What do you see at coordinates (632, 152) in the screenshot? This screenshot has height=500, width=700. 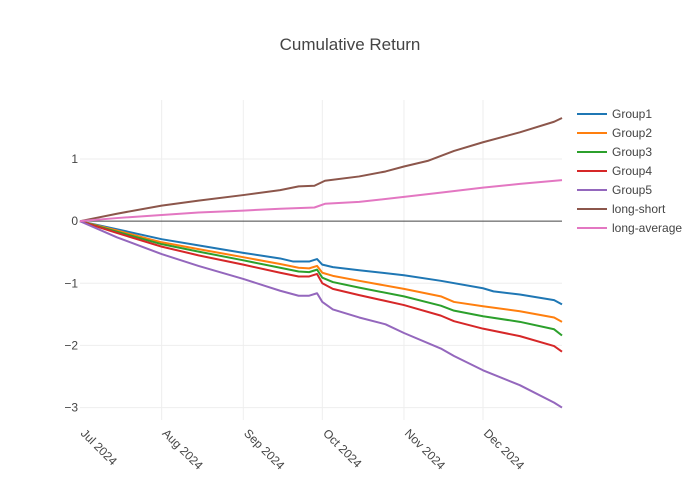 I see `legend-label: Group3` at bounding box center [632, 152].